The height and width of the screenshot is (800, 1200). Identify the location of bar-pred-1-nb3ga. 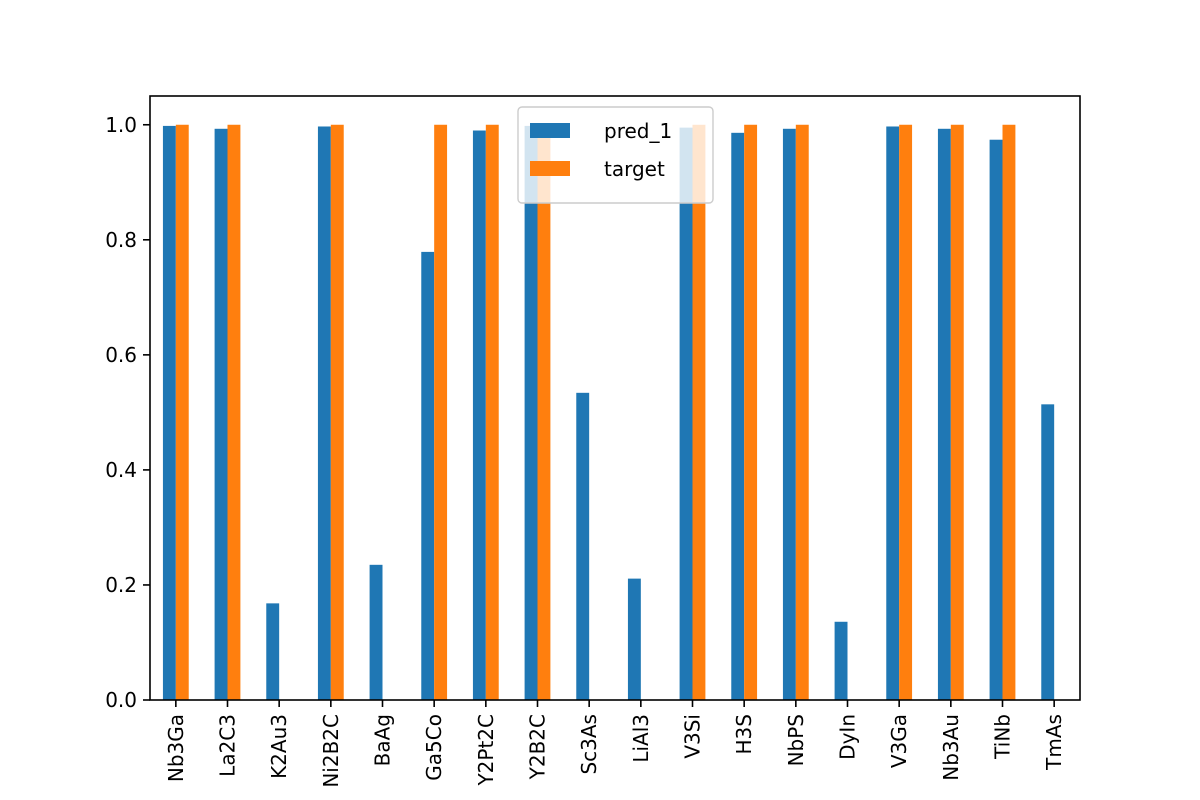
(169, 412).